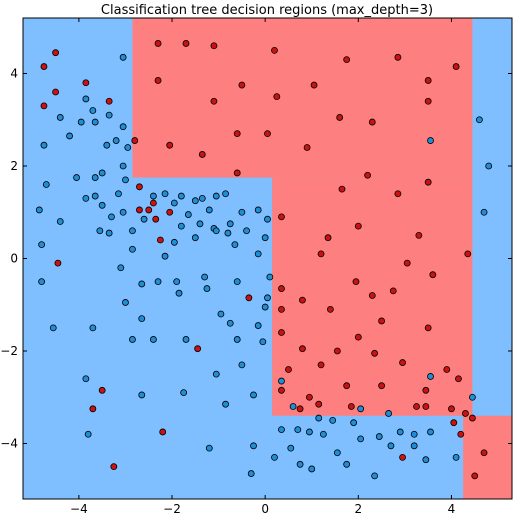  What do you see at coordinates (14, 166) in the screenshot?
I see `y-tick-label: 2` at bounding box center [14, 166].